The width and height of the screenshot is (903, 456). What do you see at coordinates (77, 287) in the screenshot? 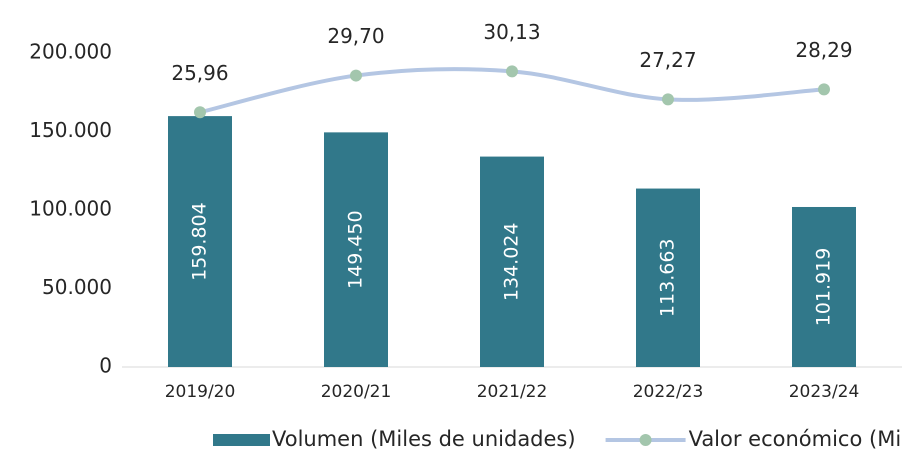
I see `y-tick-label: 50.000` at bounding box center [77, 287].